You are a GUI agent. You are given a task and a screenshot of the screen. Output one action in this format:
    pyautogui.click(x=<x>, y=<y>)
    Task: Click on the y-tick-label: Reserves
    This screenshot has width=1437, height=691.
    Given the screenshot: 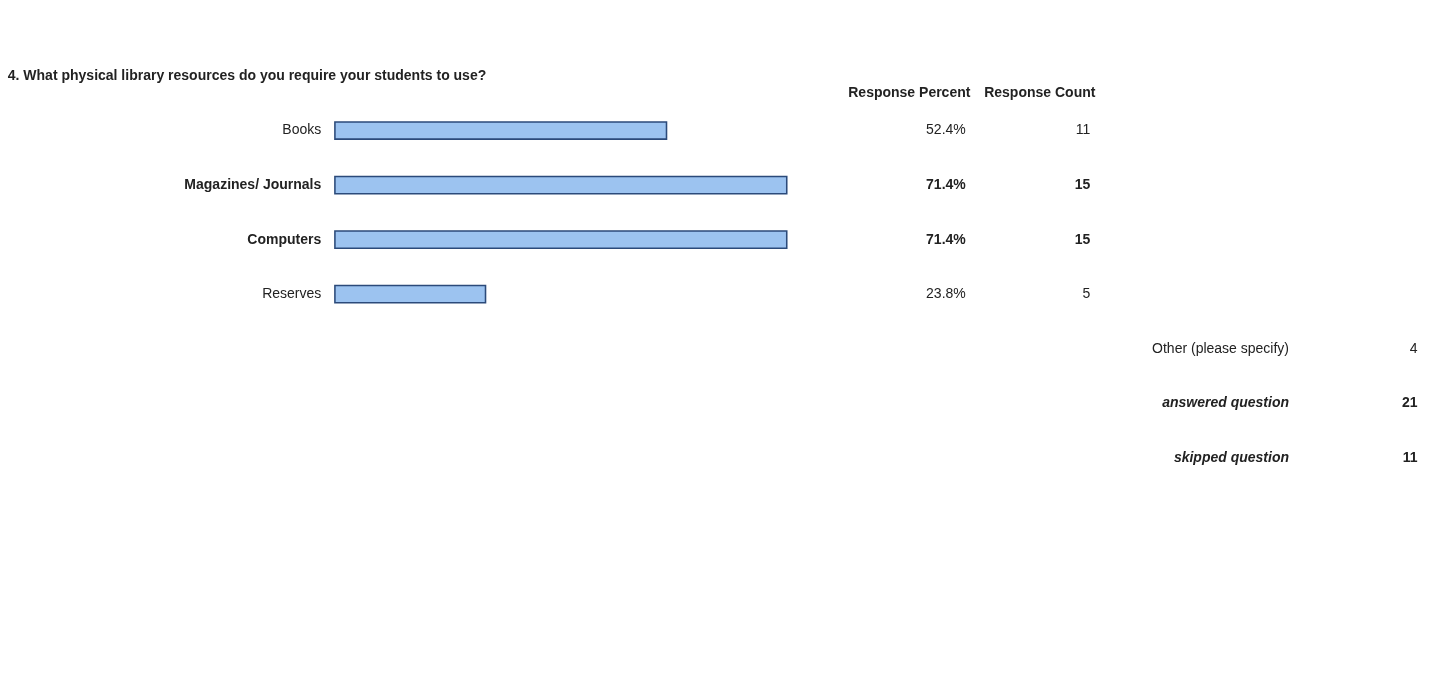 What is the action you would take?
    pyautogui.click(x=292, y=293)
    